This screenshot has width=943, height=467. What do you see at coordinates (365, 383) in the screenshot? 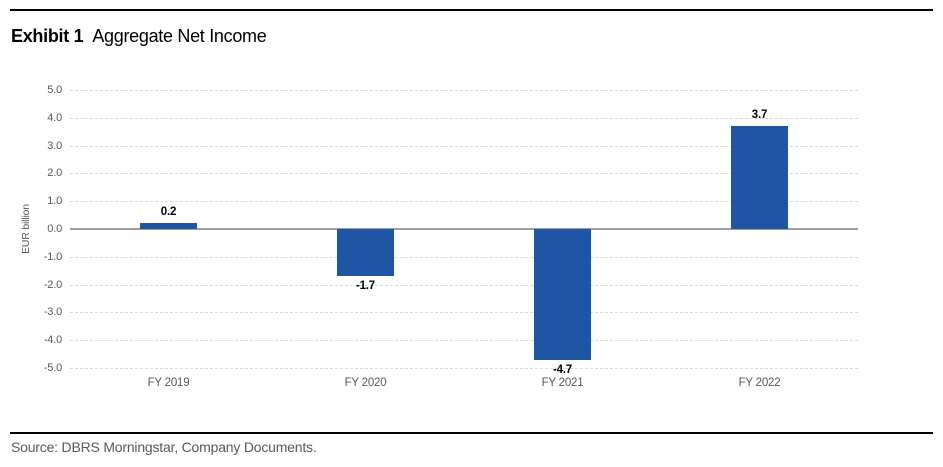
I see `x-tick-label-fy-2020: FY 2020` at bounding box center [365, 383].